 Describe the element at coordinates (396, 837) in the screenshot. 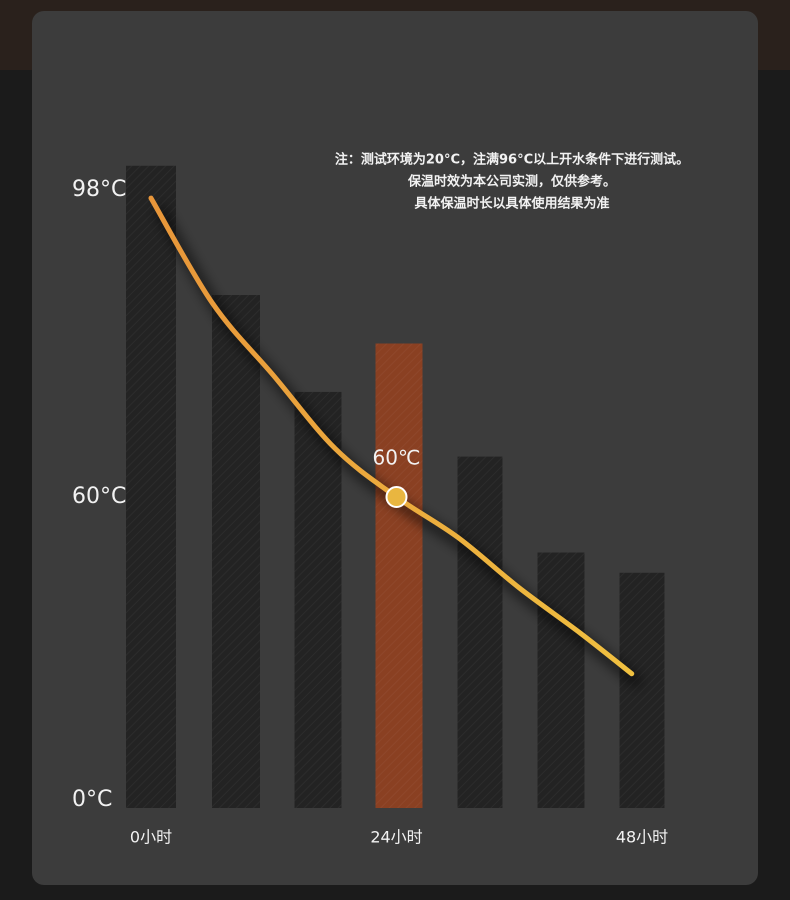

I see `x-tick-label: 24小时` at that location.